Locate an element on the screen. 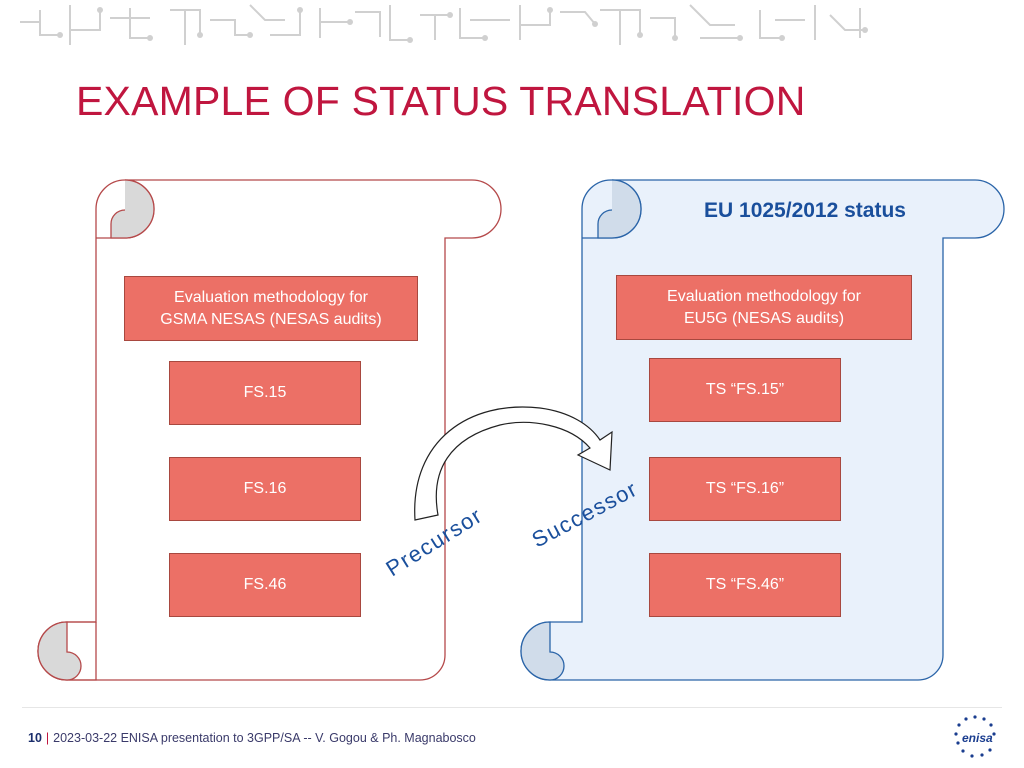 The image size is (1024, 768). right-box-ts-fs15: TS “FS.15” is located at coordinates (745, 390).